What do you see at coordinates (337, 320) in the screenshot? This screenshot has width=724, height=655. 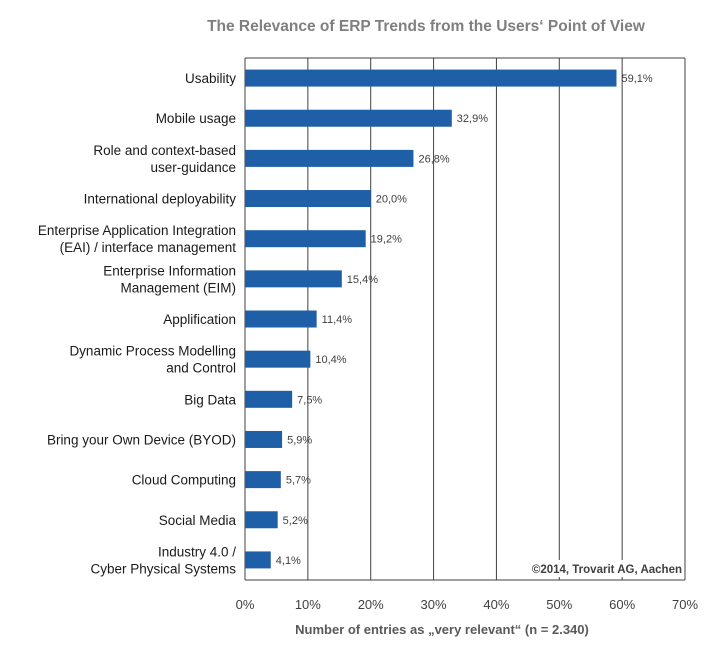 I see `data-label: 11,4%` at bounding box center [337, 320].